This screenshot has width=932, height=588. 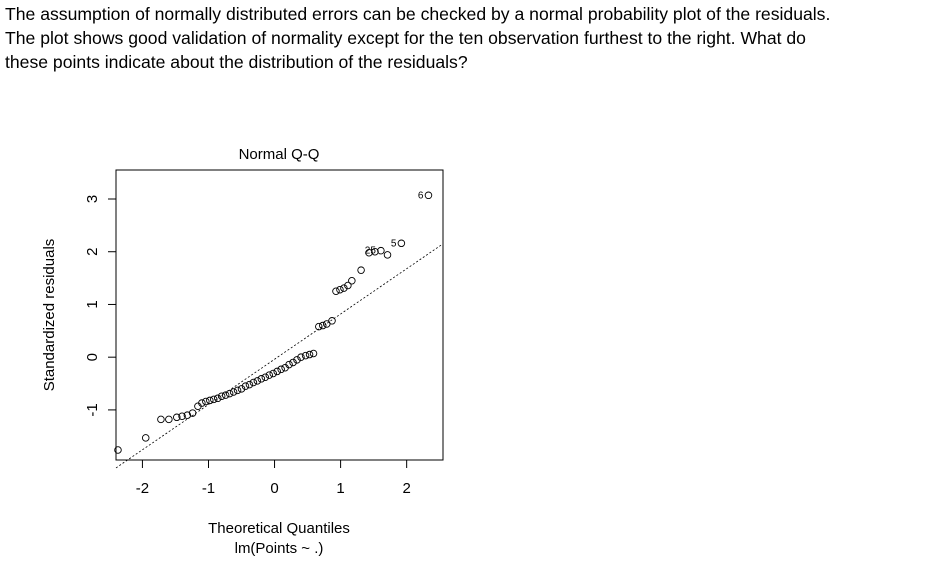 I want to click on point-label: 25, so click(x=371, y=251).